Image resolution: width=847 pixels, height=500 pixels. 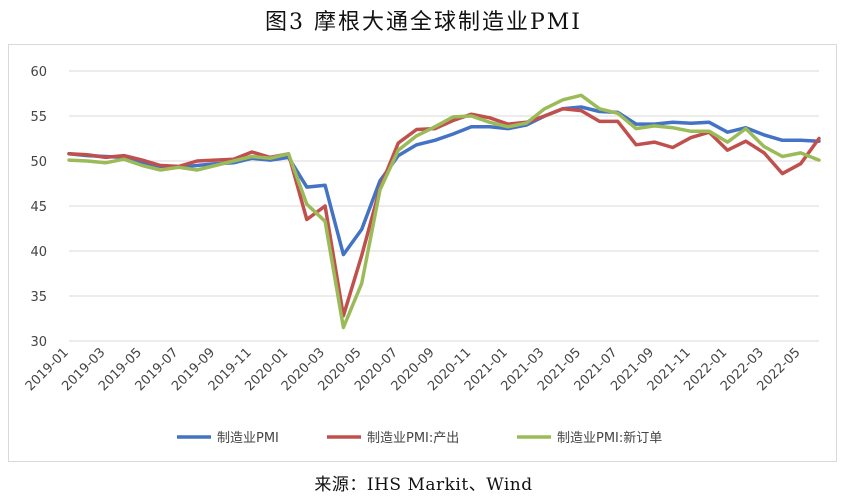 What do you see at coordinates (38, 117) in the screenshot?
I see `y-tick-label: 55` at bounding box center [38, 117].